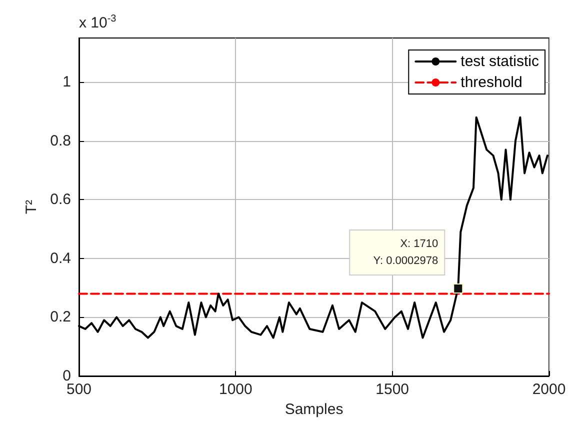 The image size is (581, 430). I want to click on legend-label: threshold, so click(491, 82).